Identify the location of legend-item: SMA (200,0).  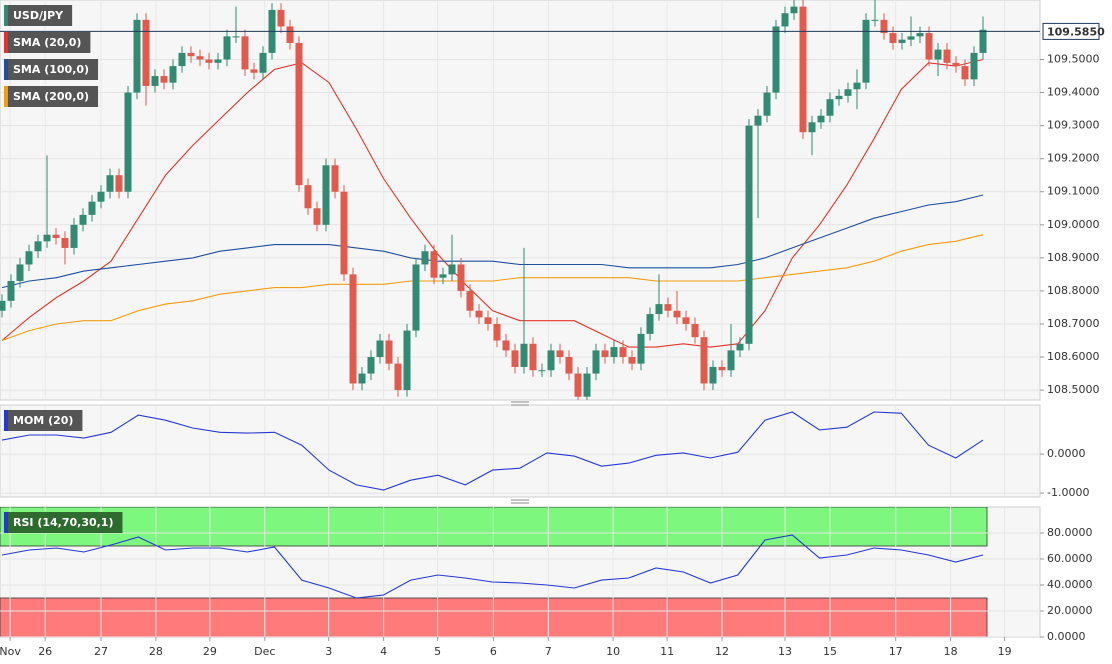
(51, 96).